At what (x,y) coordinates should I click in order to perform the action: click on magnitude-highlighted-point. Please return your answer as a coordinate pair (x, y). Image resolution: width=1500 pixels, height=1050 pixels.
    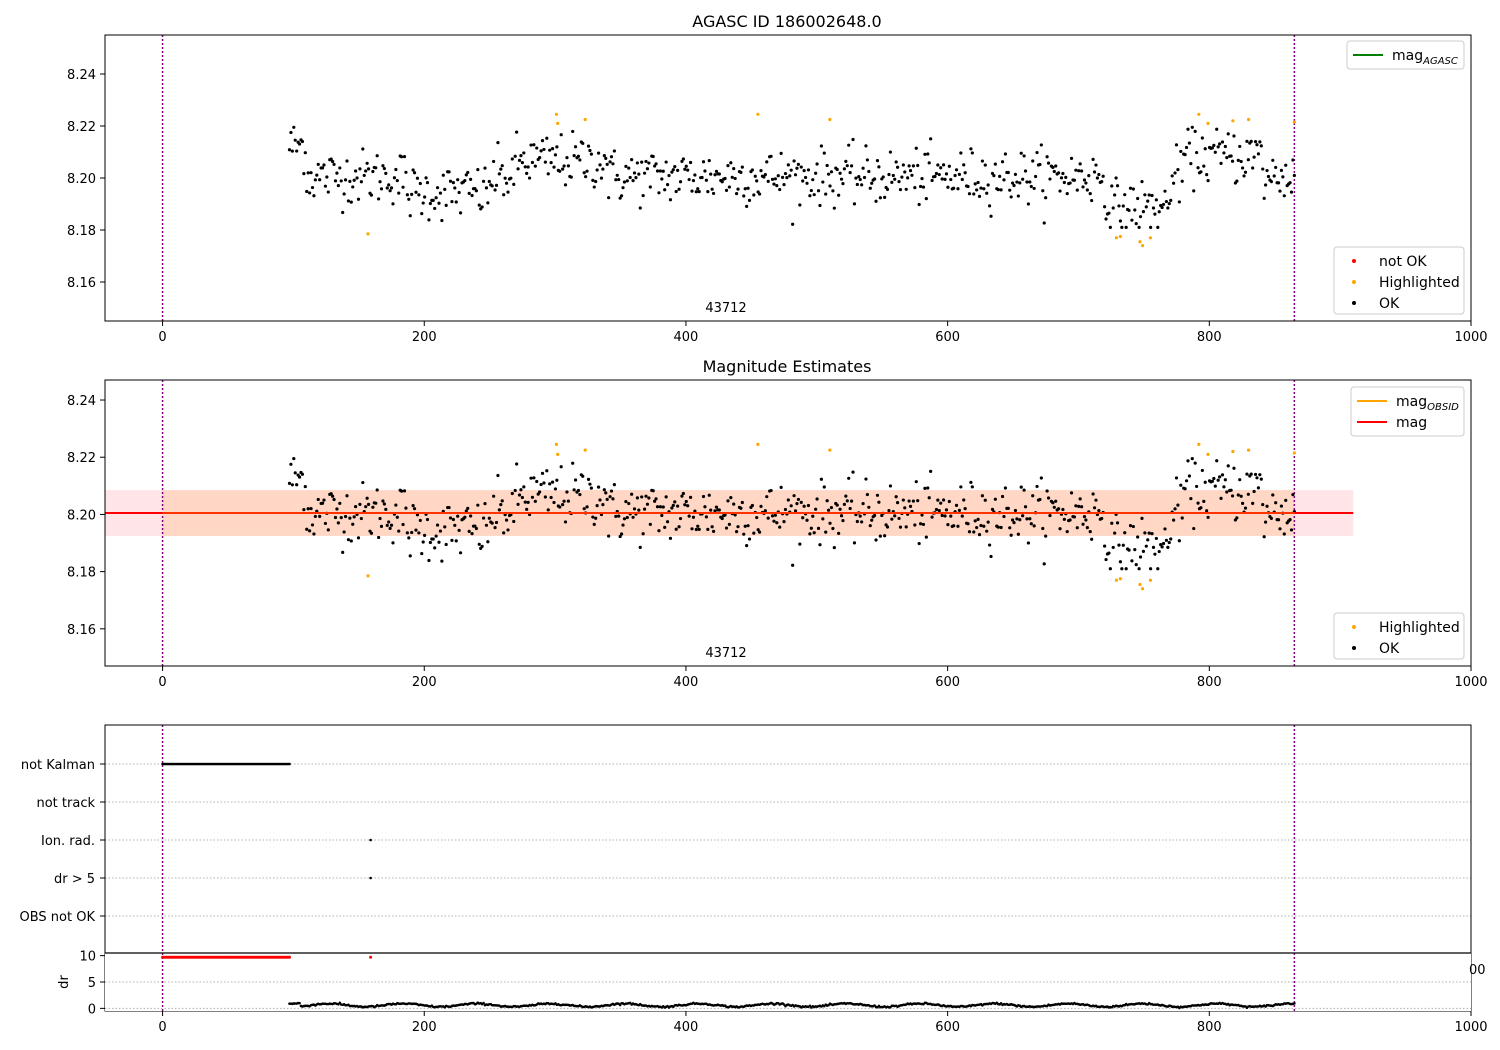
    Looking at the image, I should click on (1150, 580).